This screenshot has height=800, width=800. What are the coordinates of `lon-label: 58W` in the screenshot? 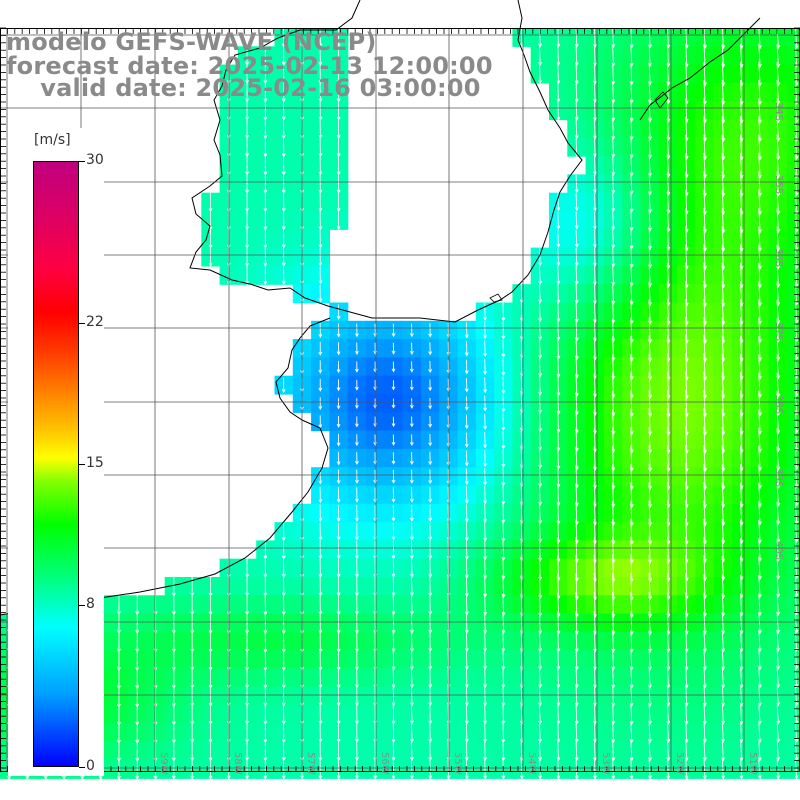 It's located at (237, 763).